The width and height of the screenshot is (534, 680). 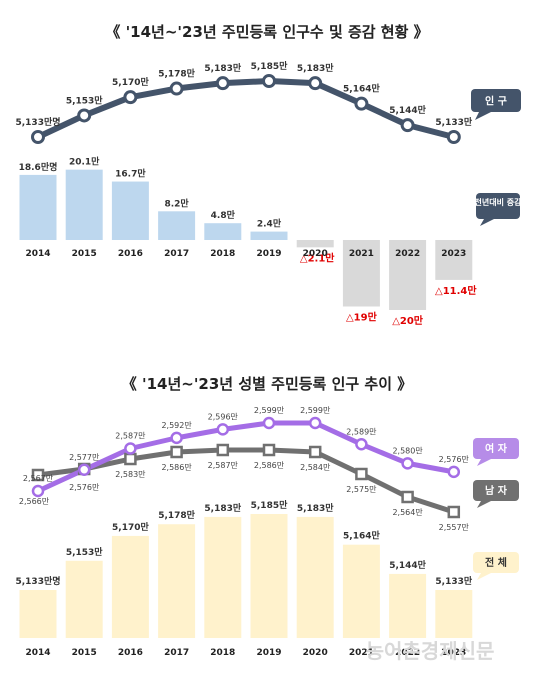 What do you see at coordinates (407, 110) in the screenshot?
I see `population-label-2022: 5,144만` at bounding box center [407, 110].